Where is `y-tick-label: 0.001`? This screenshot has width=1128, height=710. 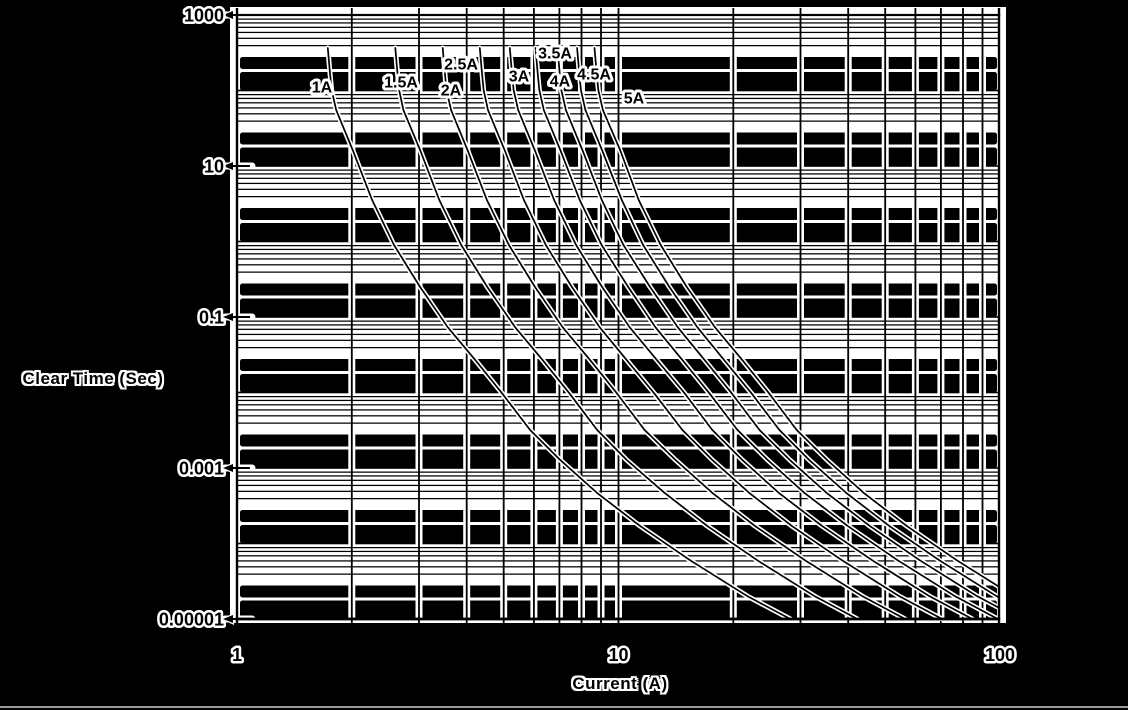 y-tick-label: 0.001 is located at coordinates (201, 469).